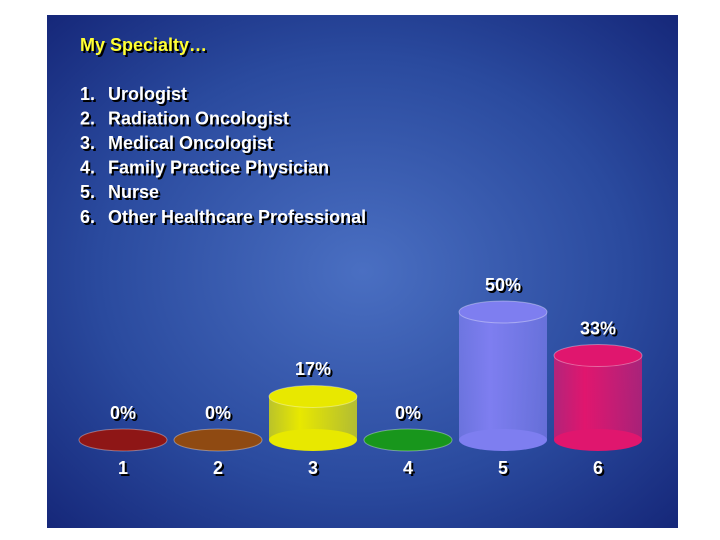  I want to click on option-text: Radiation Oncologist, so click(198, 118).